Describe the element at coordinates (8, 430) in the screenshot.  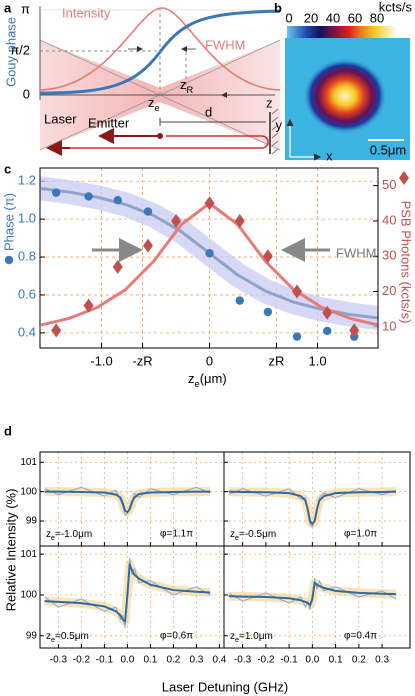
I see `panel-label: d` at that location.